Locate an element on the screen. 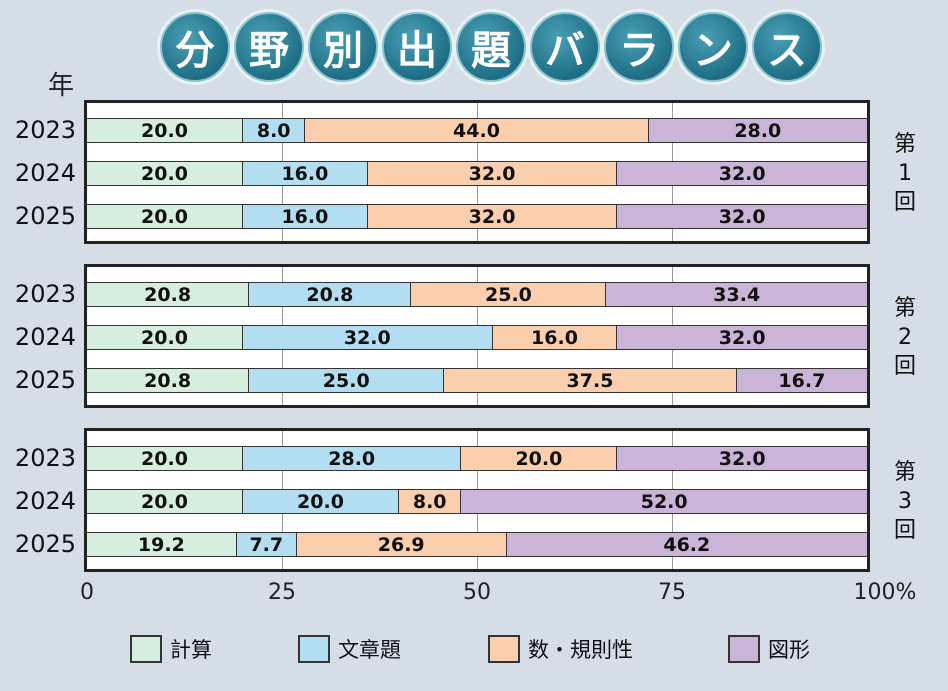  title-char: 分 is located at coordinates (195, 47).